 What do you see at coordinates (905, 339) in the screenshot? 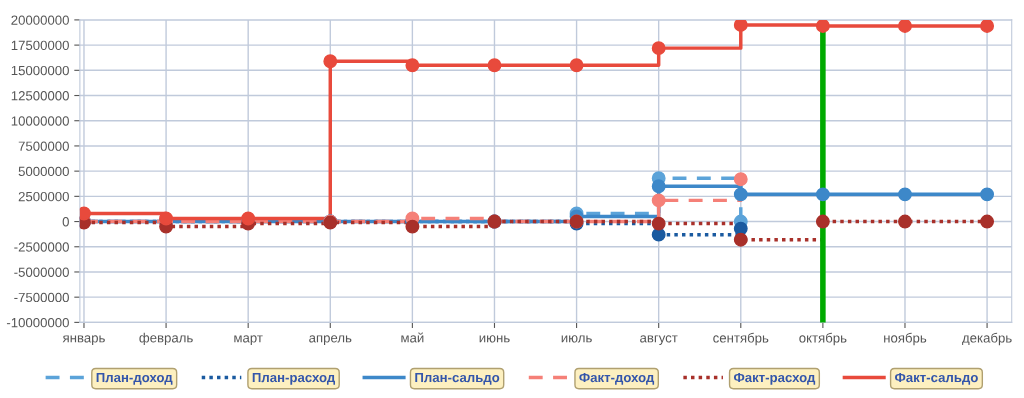
I see `x-tick-label: ноябрь` at bounding box center [905, 339].